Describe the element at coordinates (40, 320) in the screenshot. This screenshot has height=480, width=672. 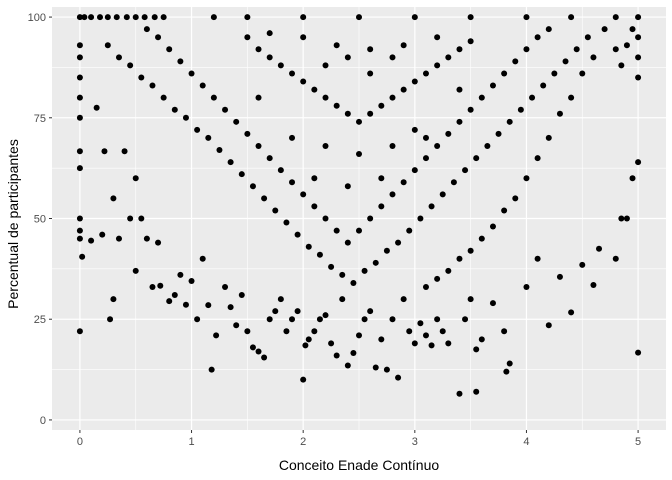
I see `y-tick-label: 25` at that location.